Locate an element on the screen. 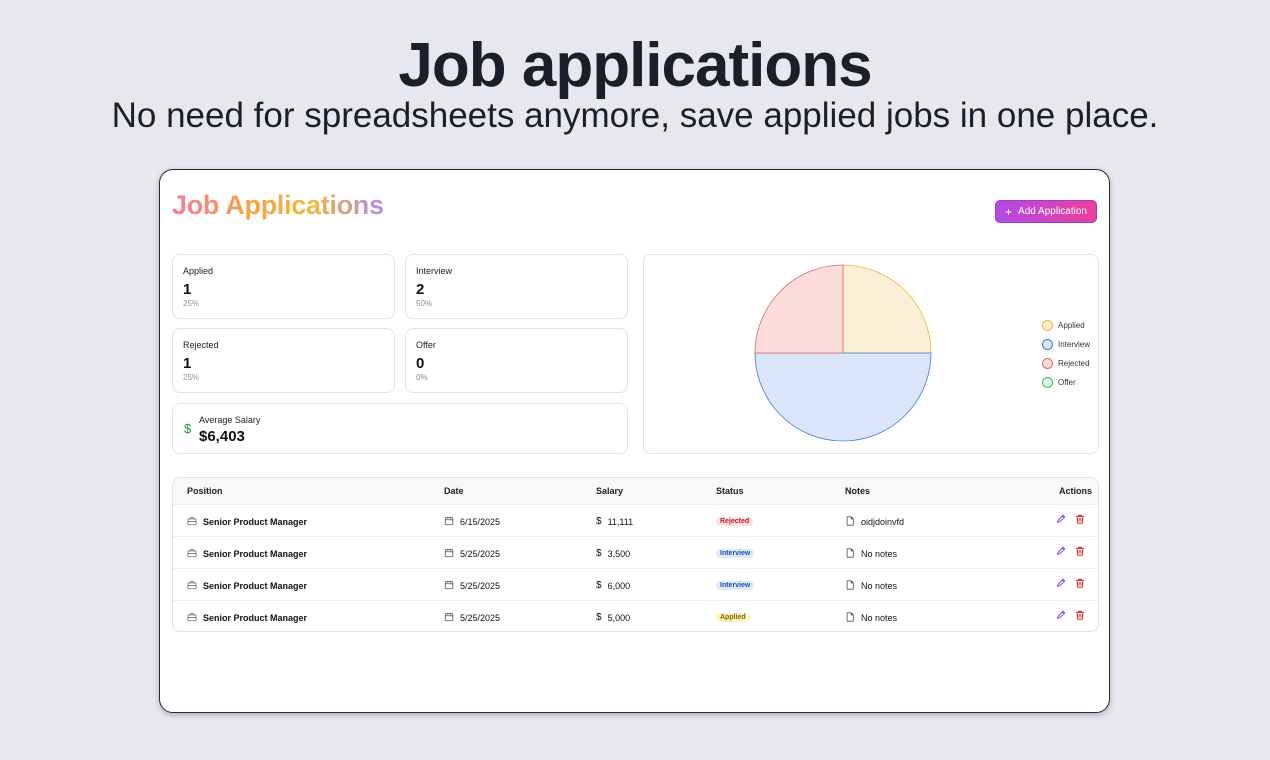  cell-date: 6/15/2025 is located at coordinates (472, 522).